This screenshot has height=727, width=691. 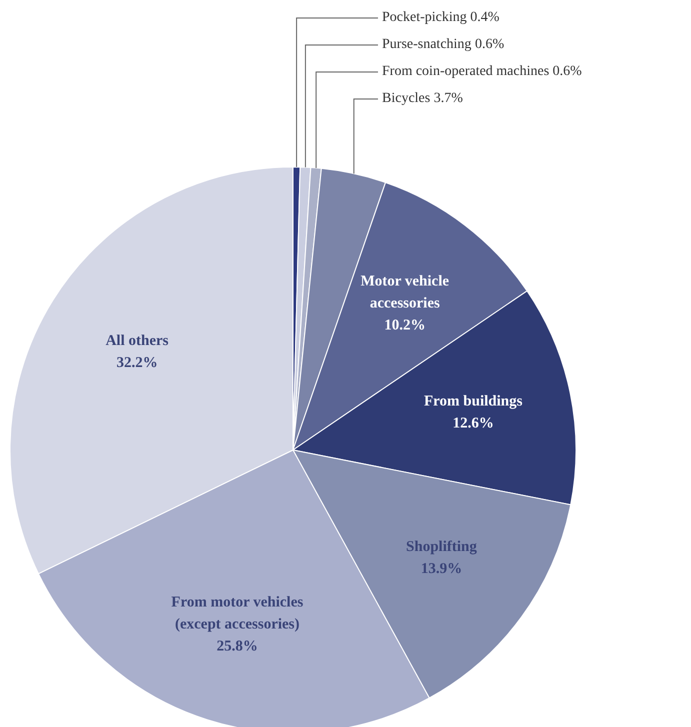 I want to click on data-label: 32.2%, so click(x=137, y=362).